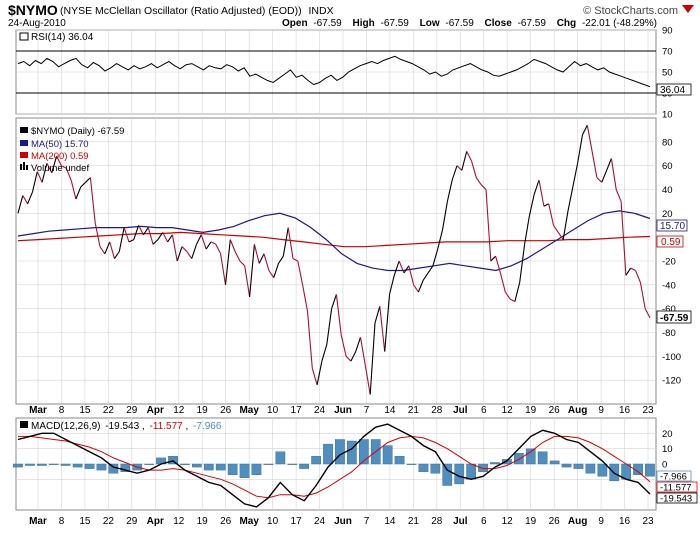  I want to click on rsi-legend-text: RSI(14) 36.04, so click(62, 37).